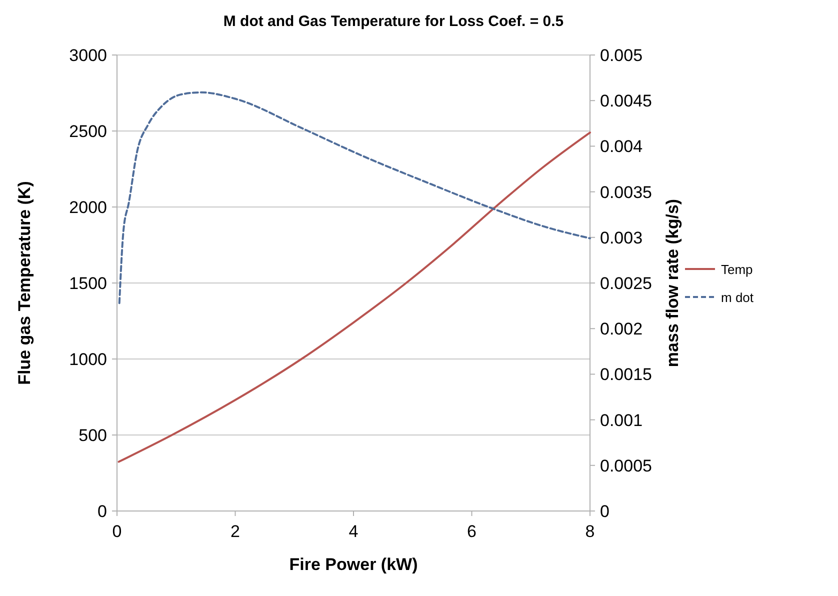 This screenshot has width=838, height=596. Describe the element at coordinates (92, 435) in the screenshot. I see `y-tick-label: 500` at that location.